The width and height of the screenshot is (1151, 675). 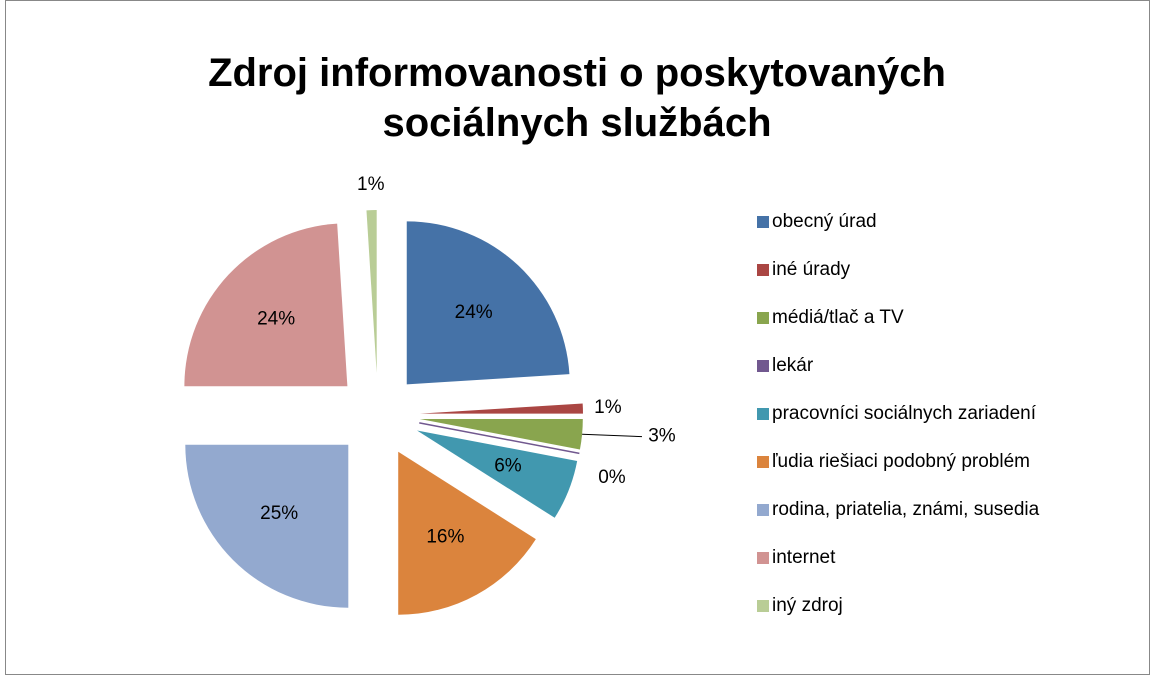 What do you see at coordinates (662, 436) in the screenshot?
I see `data-label: 3%` at bounding box center [662, 436].